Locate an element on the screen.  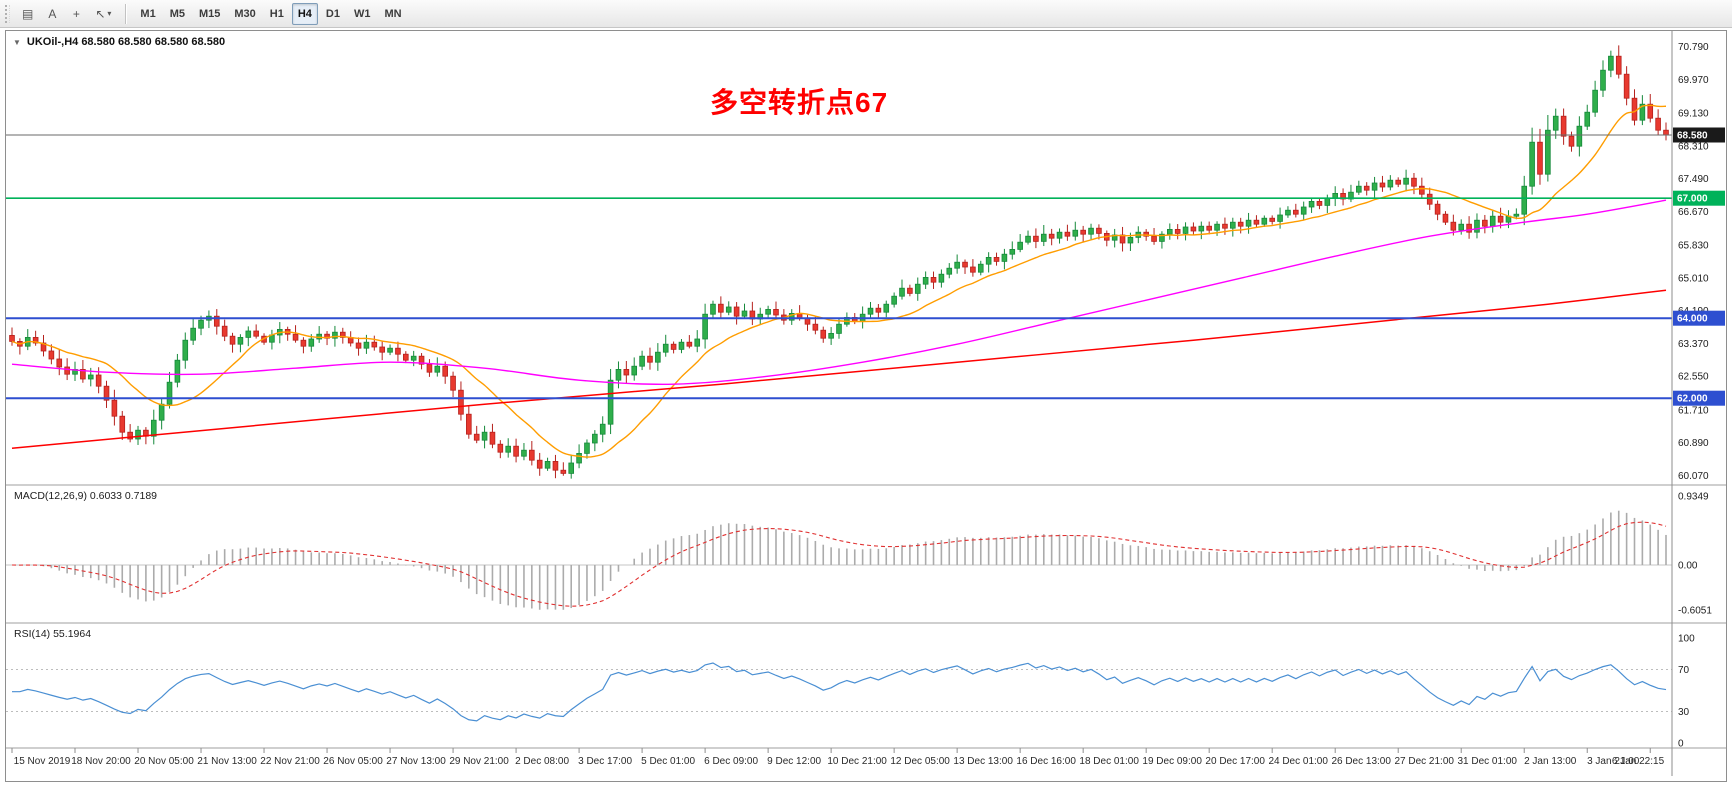
hline-badge-64.000: 64.000 is located at coordinates (1699, 318).